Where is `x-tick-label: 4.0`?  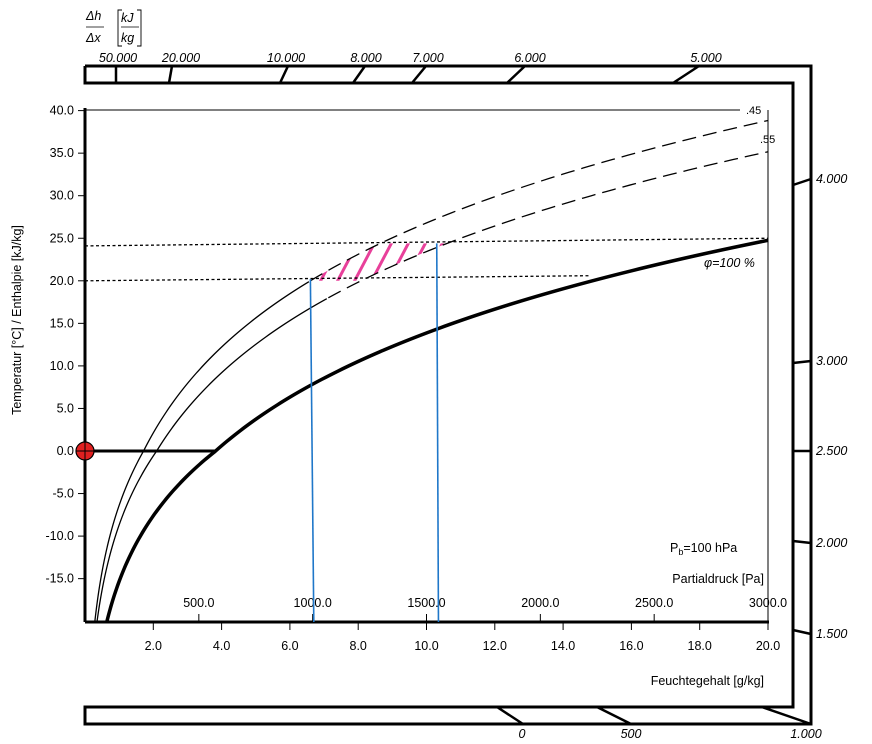 x-tick-label: 4.0 is located at coordinates (221, 646).